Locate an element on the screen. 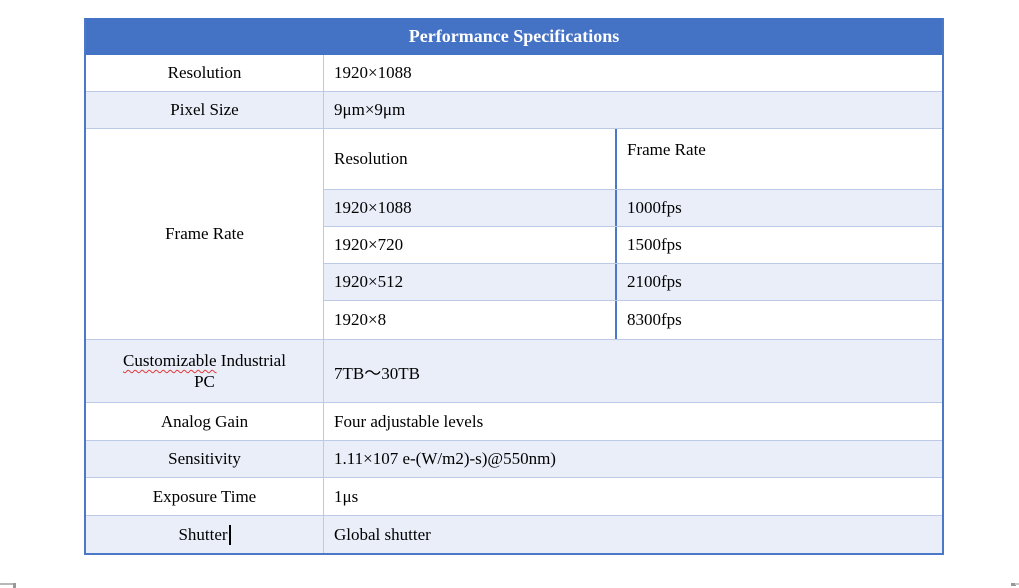 This screenshot has height=588, width=1019. subheader-frame-rate-label: Frame Rate is located at coordinates (666, 149).